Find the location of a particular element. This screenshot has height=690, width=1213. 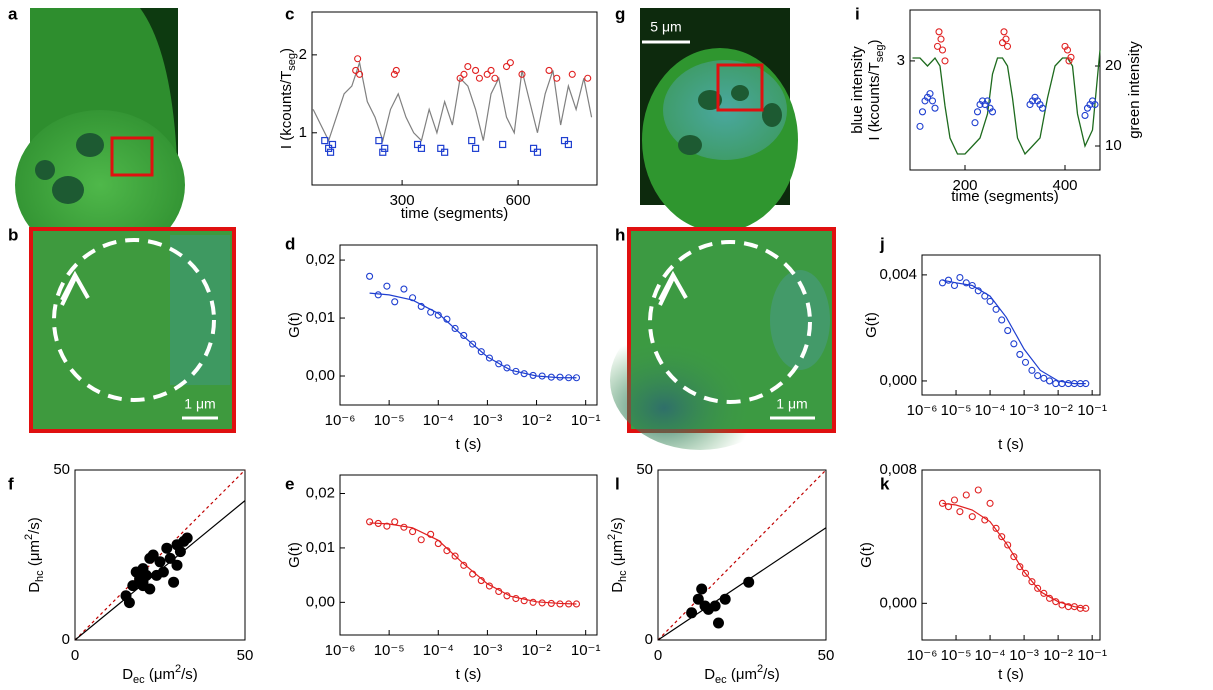

x-tick-label: 10⁻³ is located at coordinates (1024, 410).